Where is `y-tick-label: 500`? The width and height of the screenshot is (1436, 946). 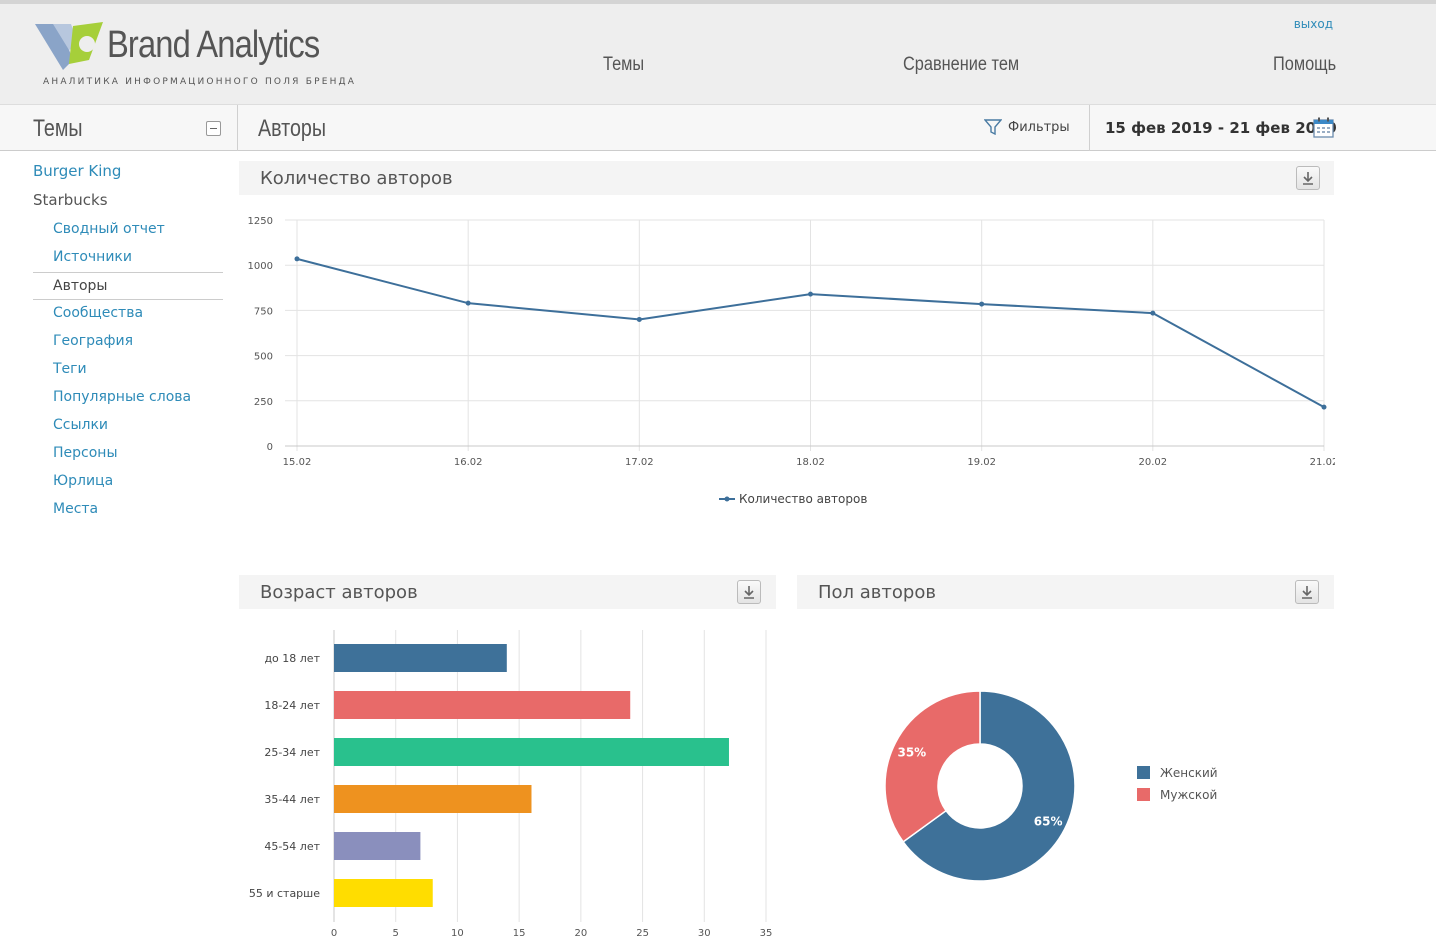 y-tick-label: 500 is located at coordinates (263, 357).